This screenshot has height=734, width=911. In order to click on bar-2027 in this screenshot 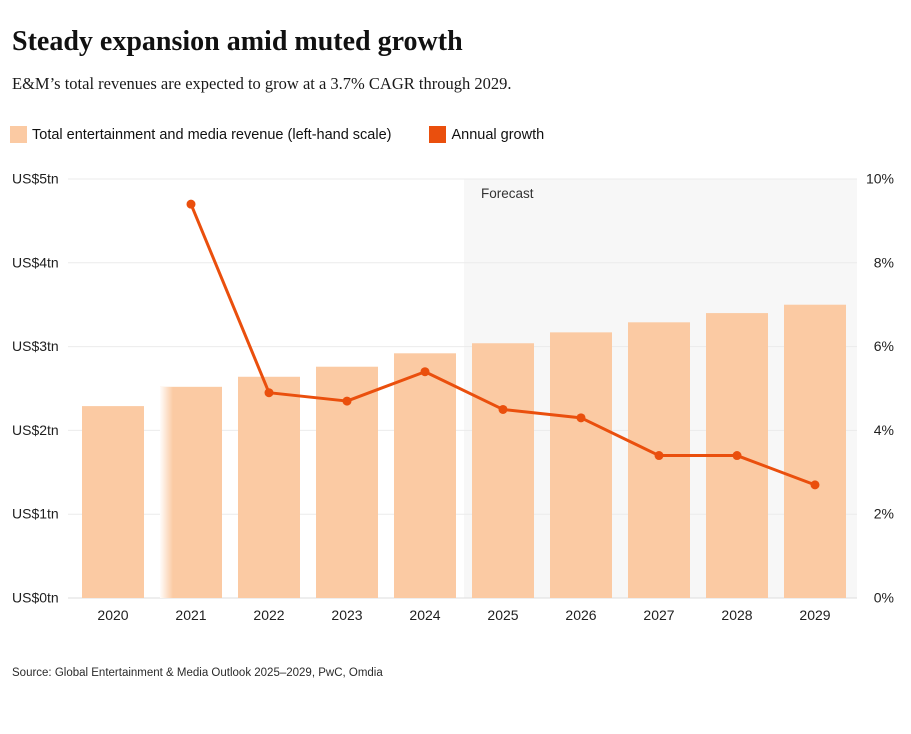, I will do `click(659, 460)`.